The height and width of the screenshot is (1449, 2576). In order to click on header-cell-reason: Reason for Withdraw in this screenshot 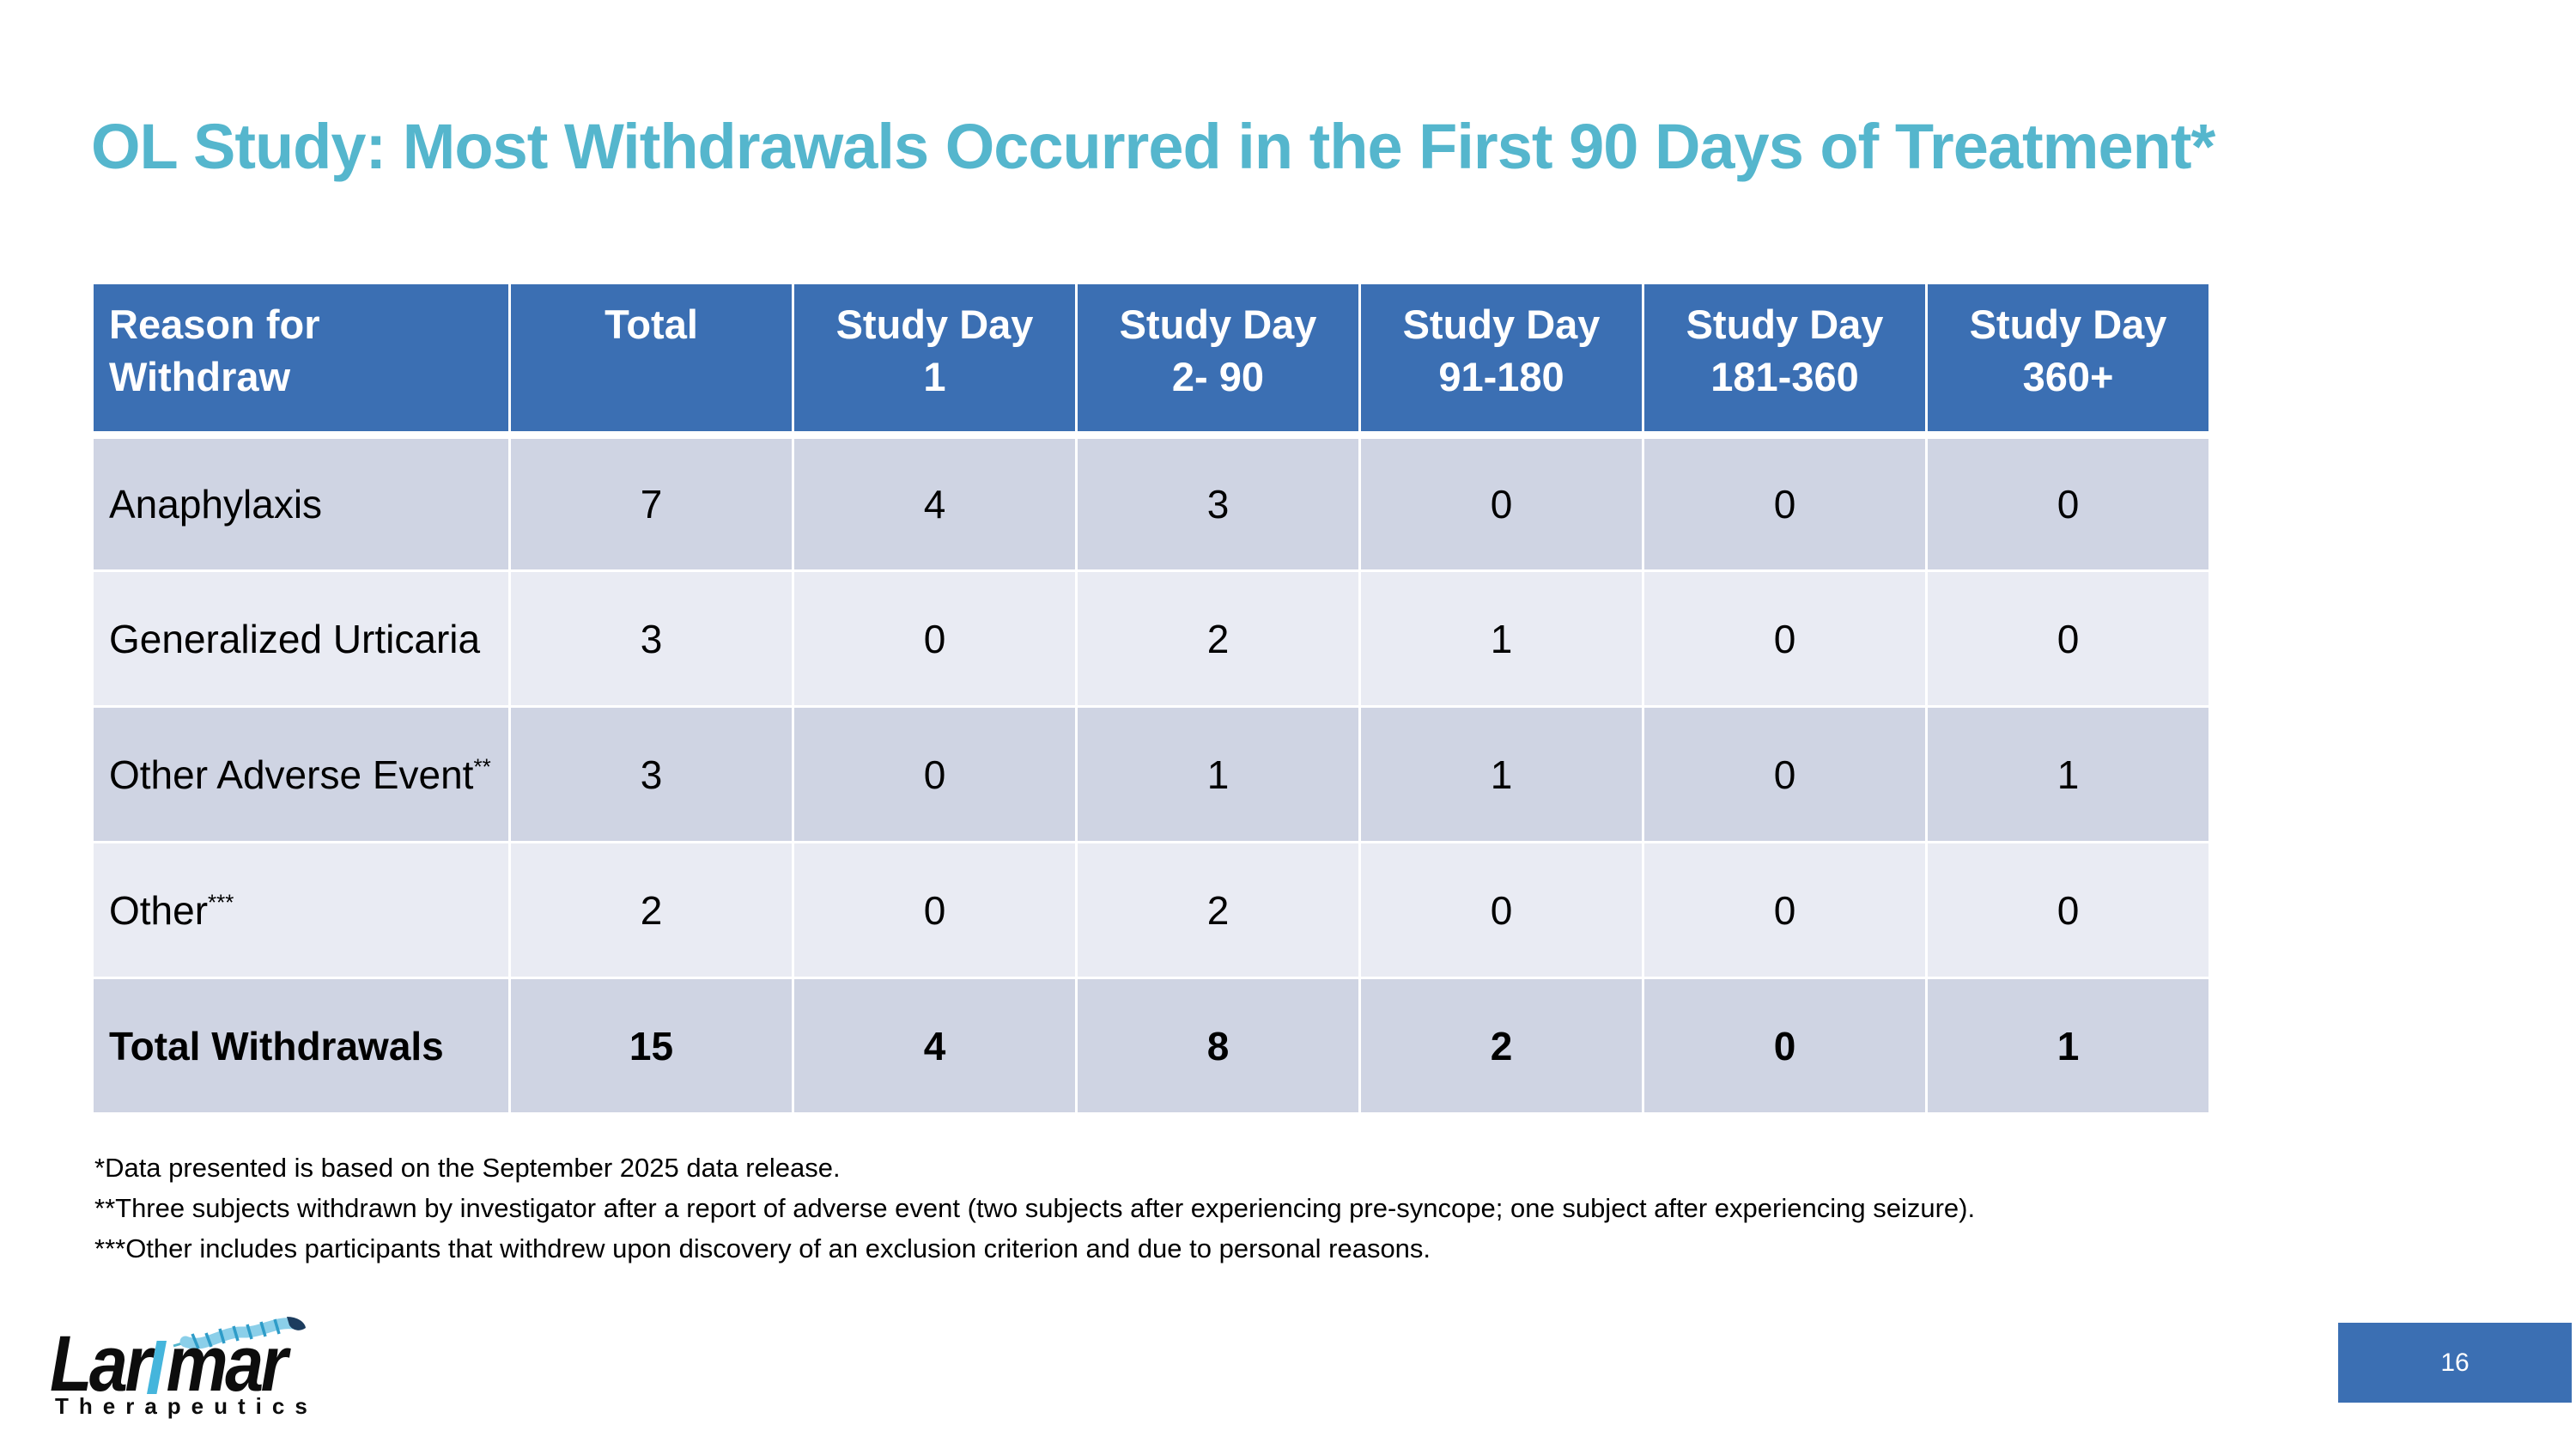, I will do `click(301, 360)`.